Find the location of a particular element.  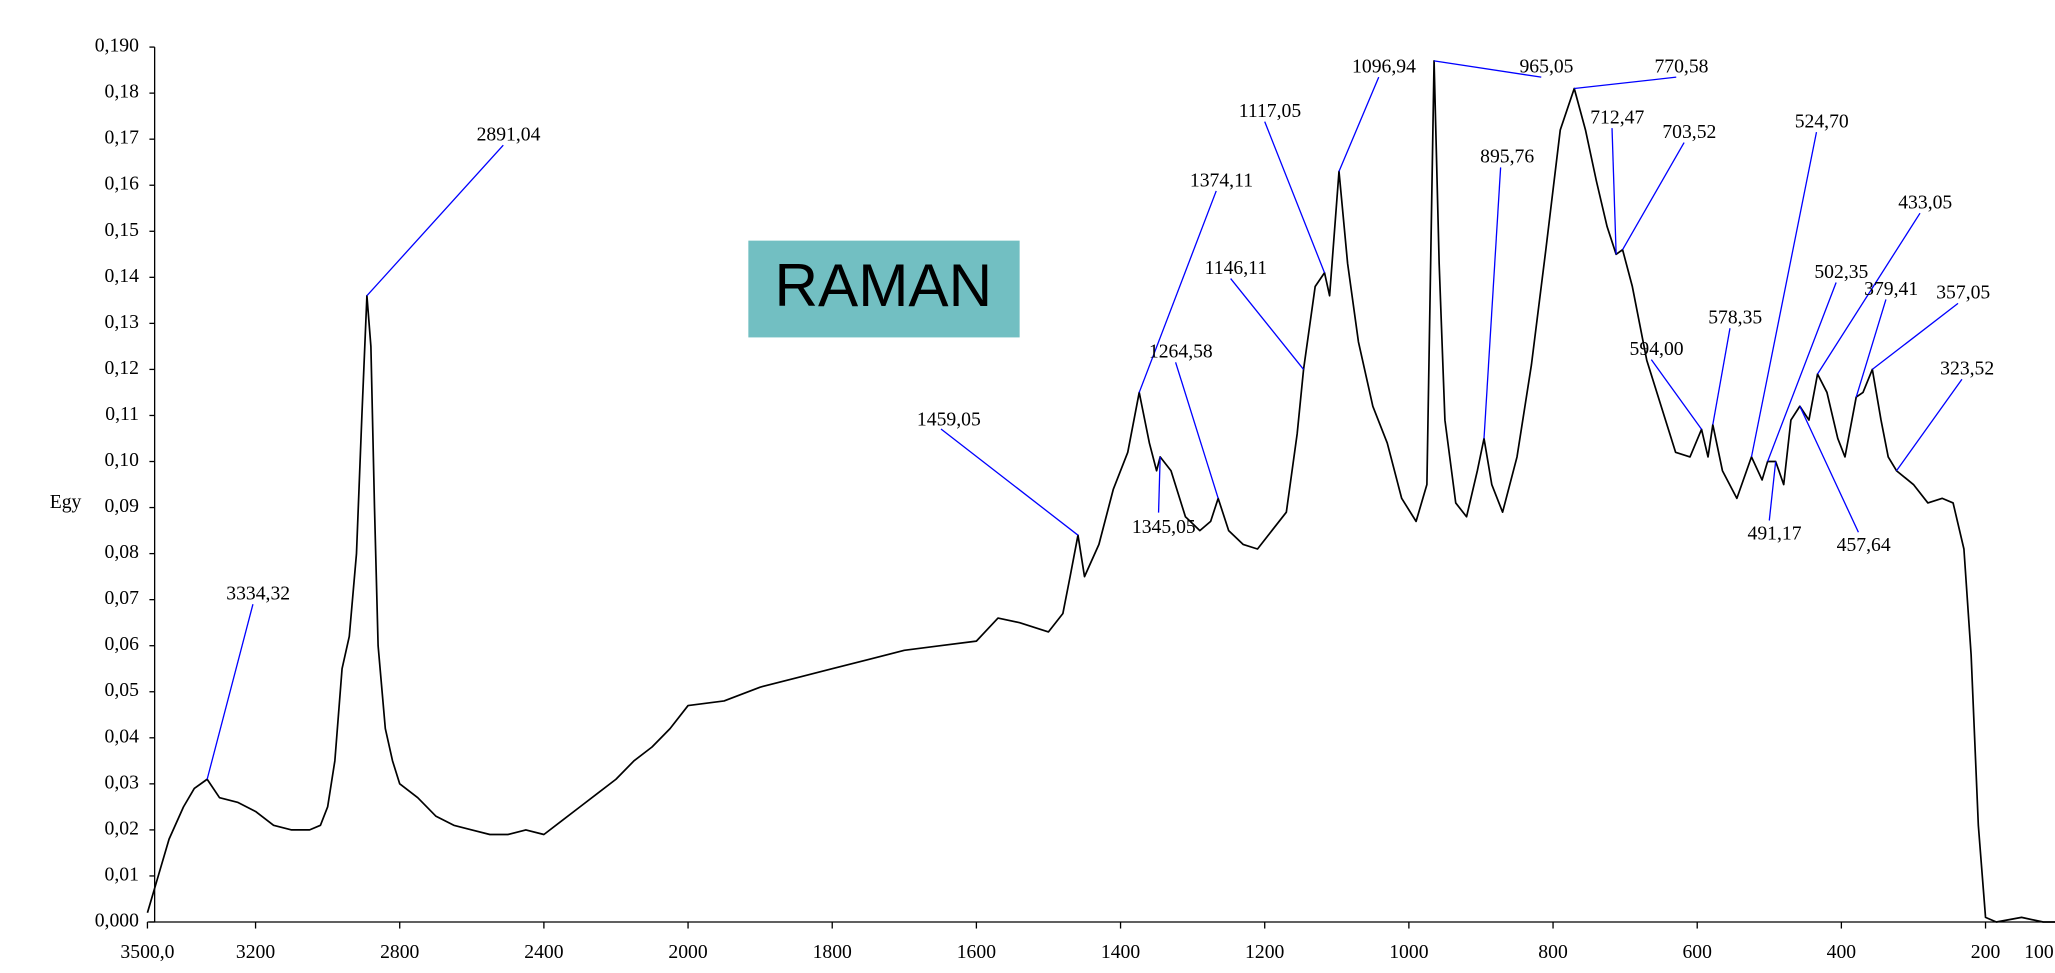

y-tick-label: 0,190 is located at coordinates (117, 46).